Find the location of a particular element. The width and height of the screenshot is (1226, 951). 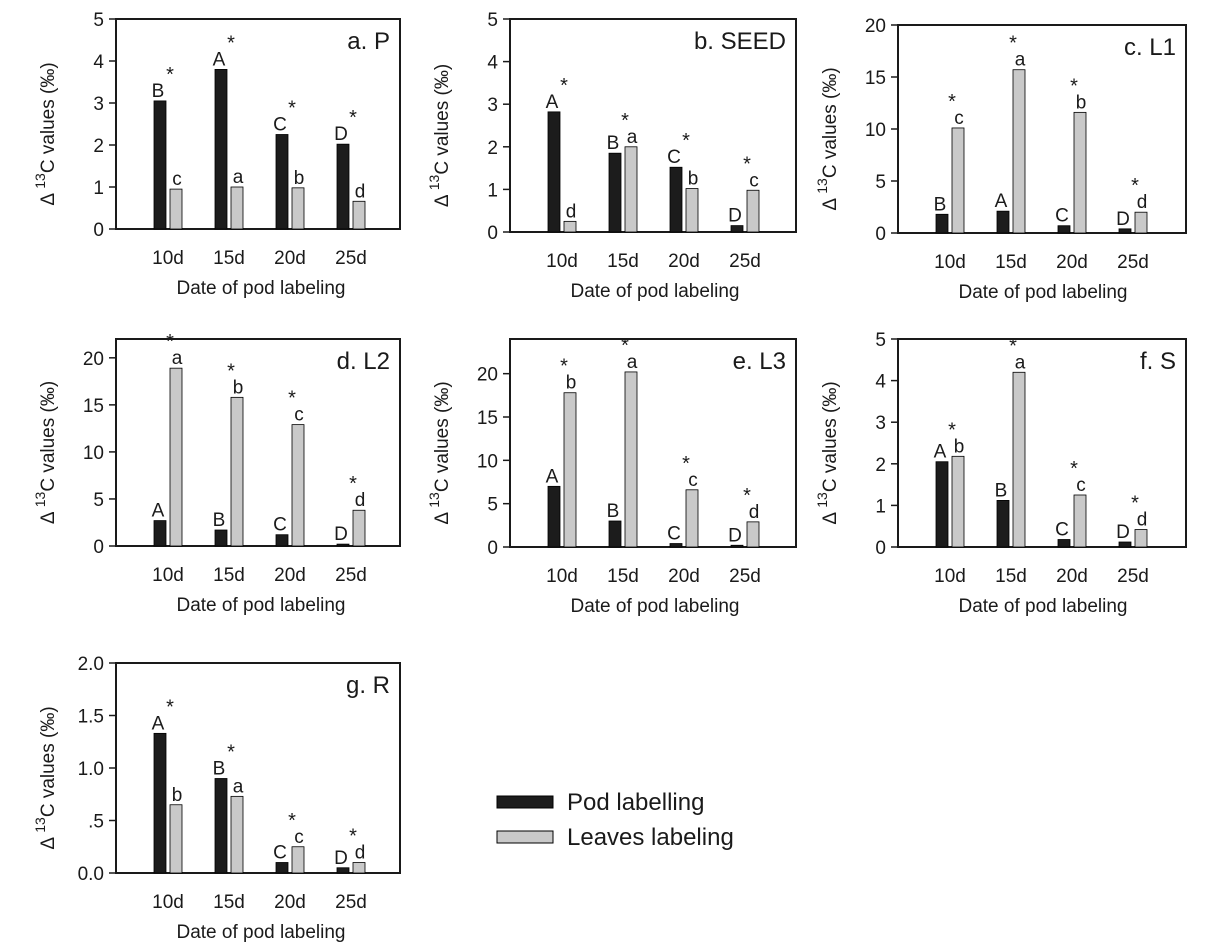

panel-label: f. S is located at coordinates (1158, 361).